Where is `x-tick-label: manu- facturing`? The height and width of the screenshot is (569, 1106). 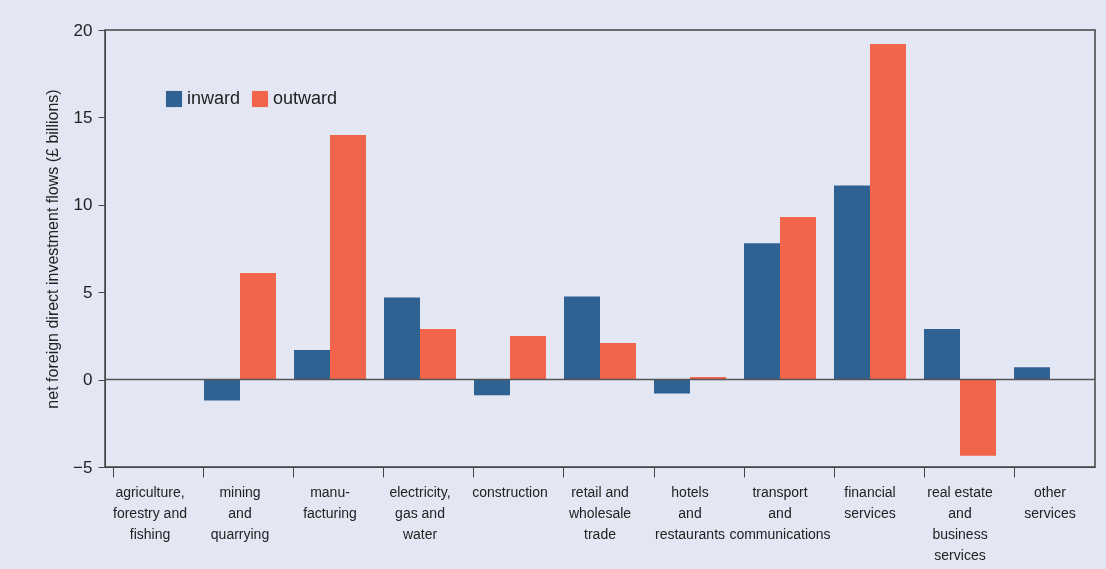
x-tick-label: manu- facturing is located at coordinates (330, 502).